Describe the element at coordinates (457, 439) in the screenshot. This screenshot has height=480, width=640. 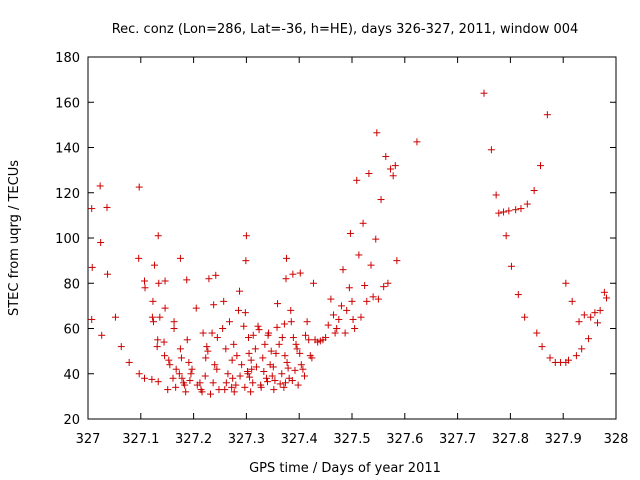
I see `x-tick-label: 327.7` at that location.